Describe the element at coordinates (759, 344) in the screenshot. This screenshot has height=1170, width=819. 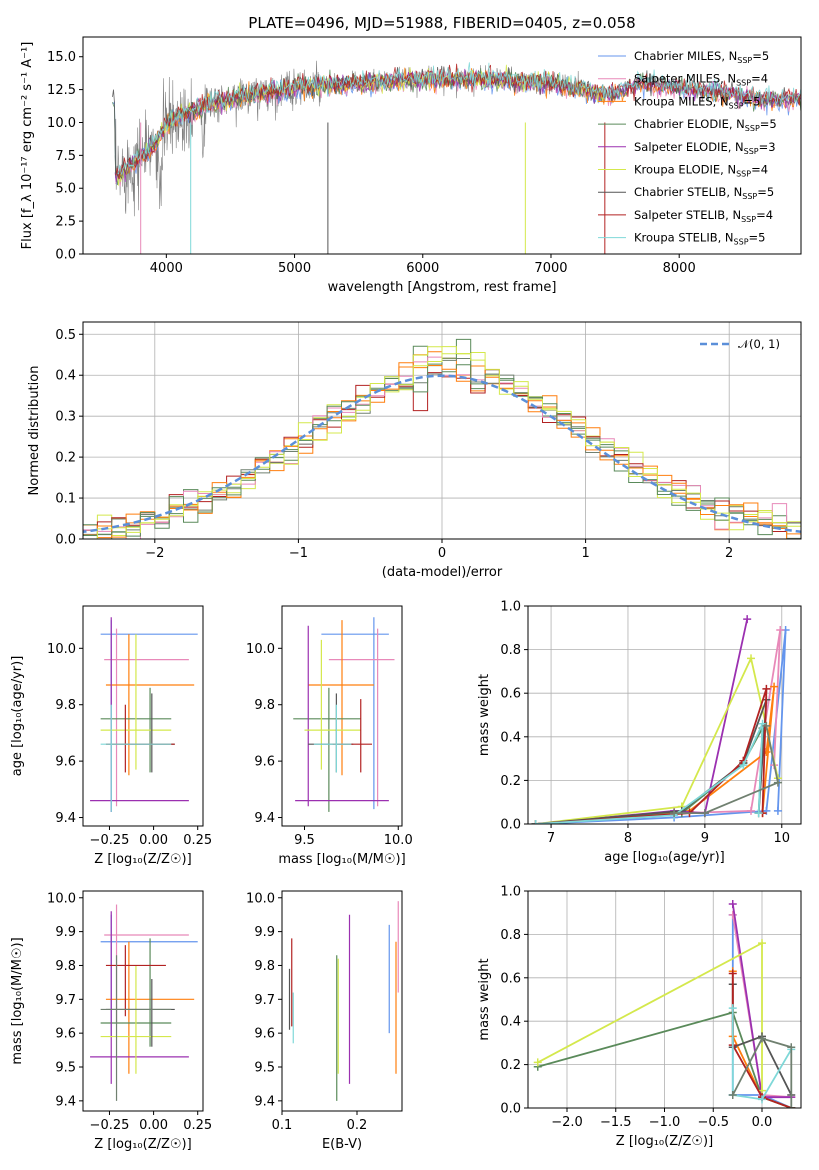
I see `legend-entry: 𝒩(0, 1)` at that location.